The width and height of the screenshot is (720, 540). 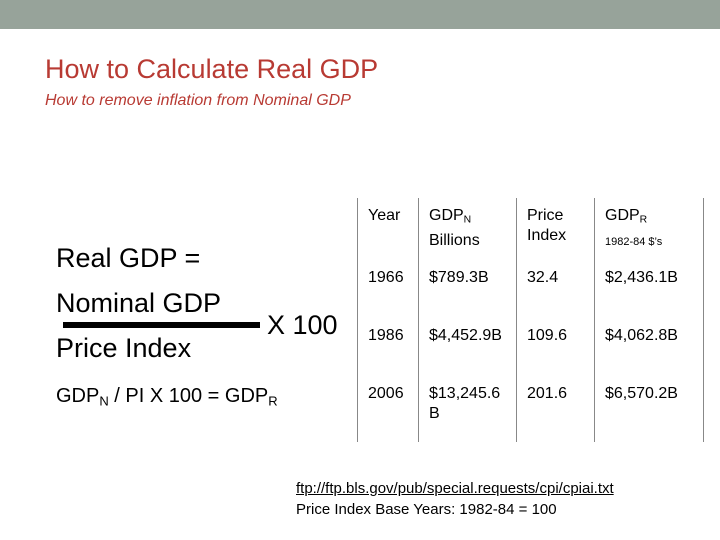 What do you see at coordinates (467, 288) in the screenshot?
I see `cell-gdpn: $789.3B` at bounding box center [467, 288].